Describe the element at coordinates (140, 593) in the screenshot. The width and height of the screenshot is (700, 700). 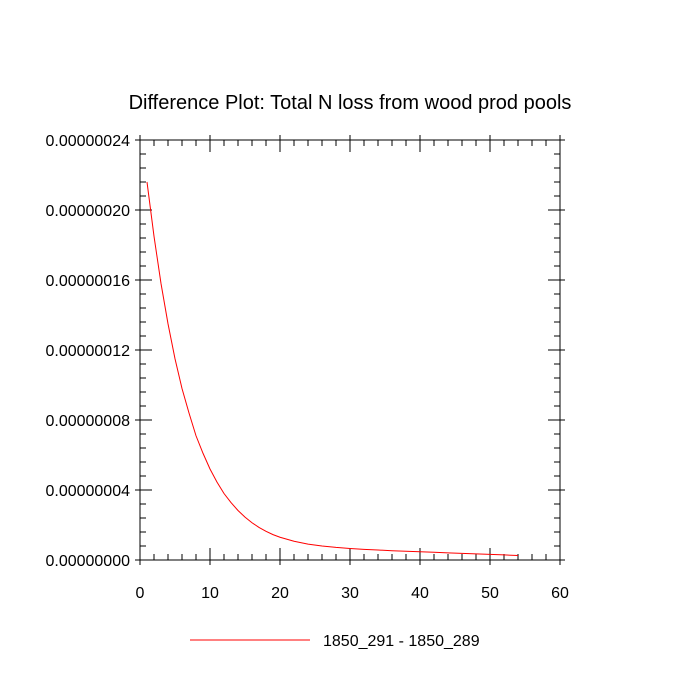
I see `x-tick-label: 0` at that location.